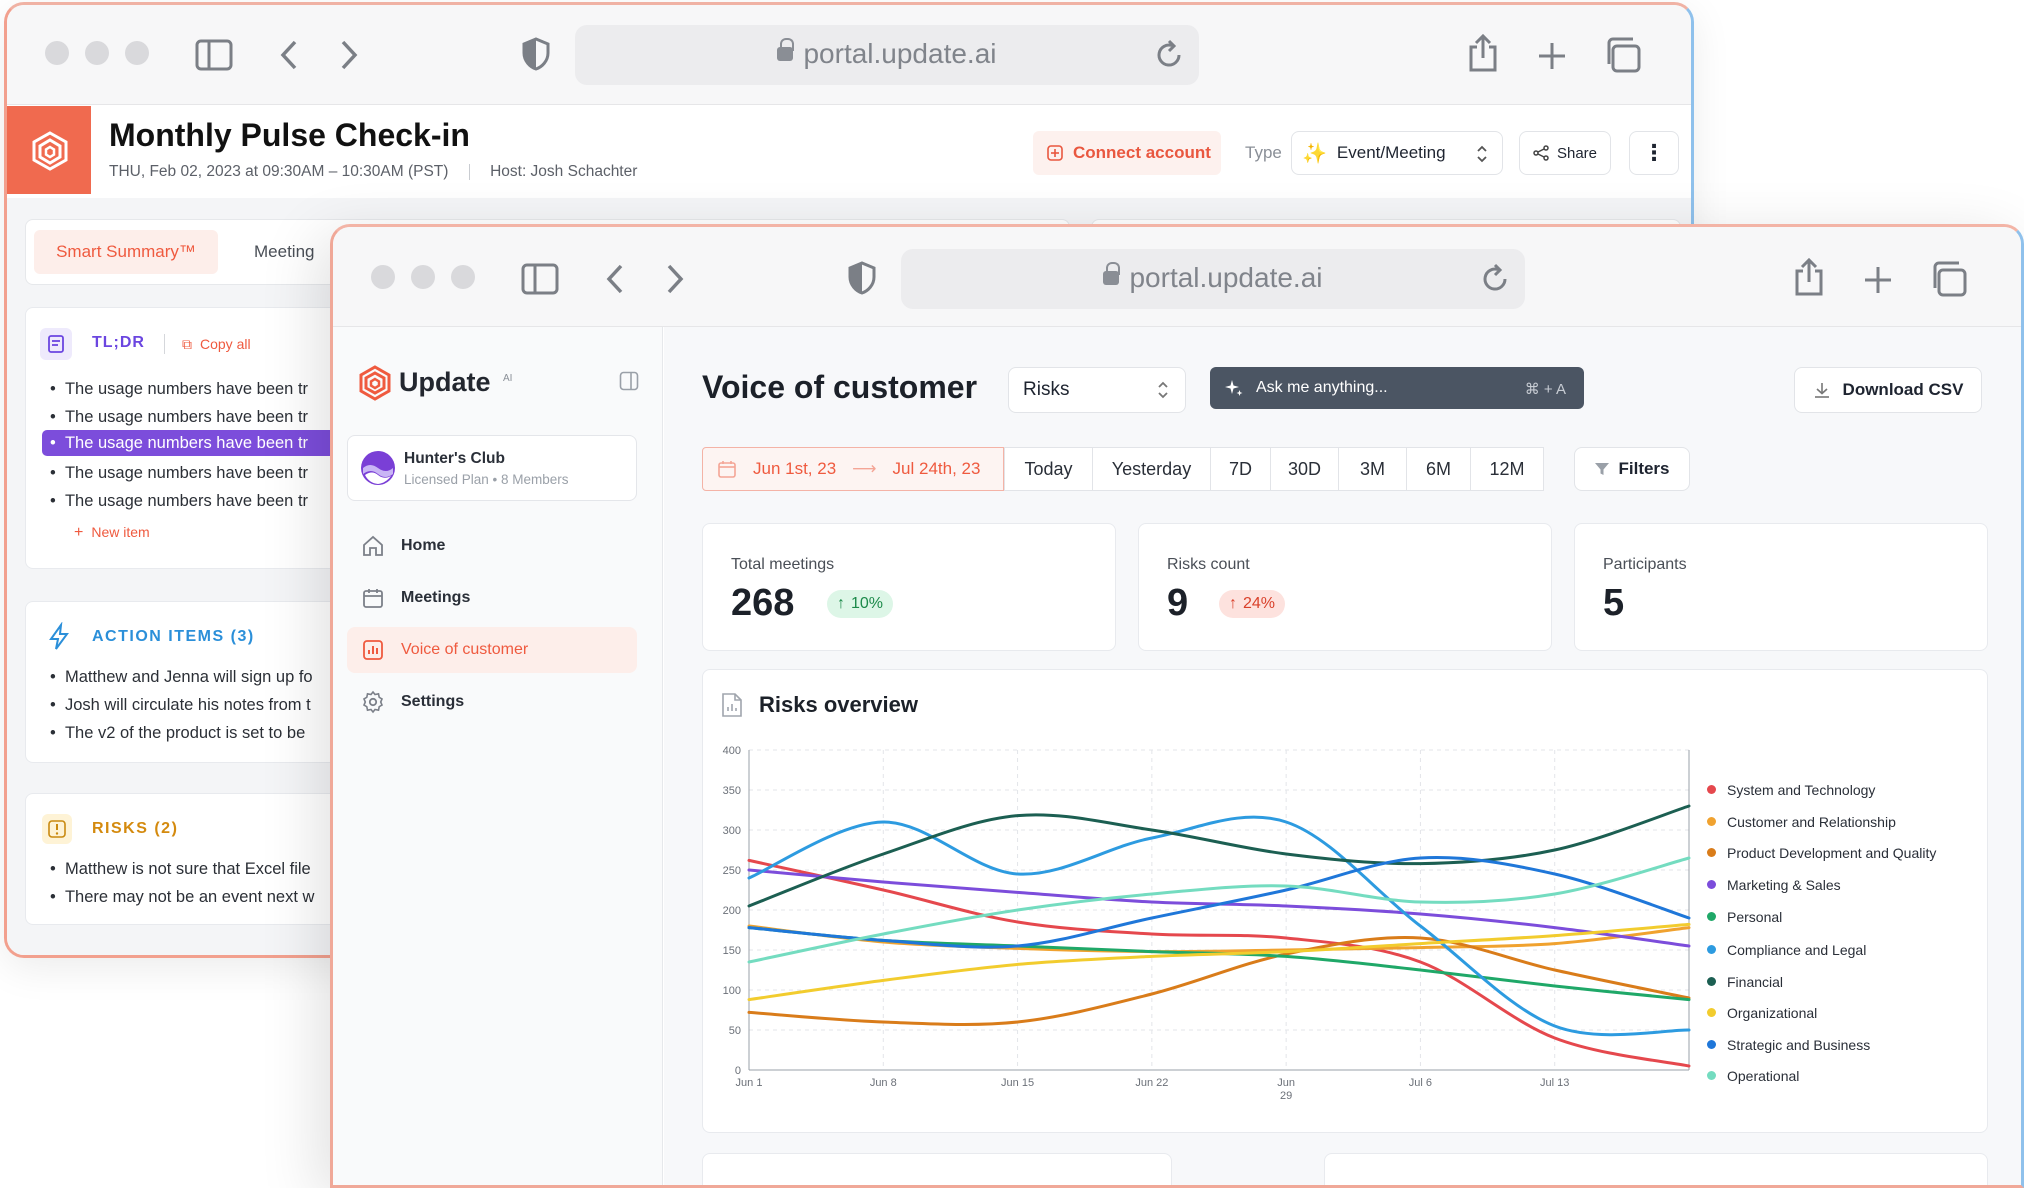 The image size is (2024, 1188). I want to click on new-item-label: New item, so click(120, 532).